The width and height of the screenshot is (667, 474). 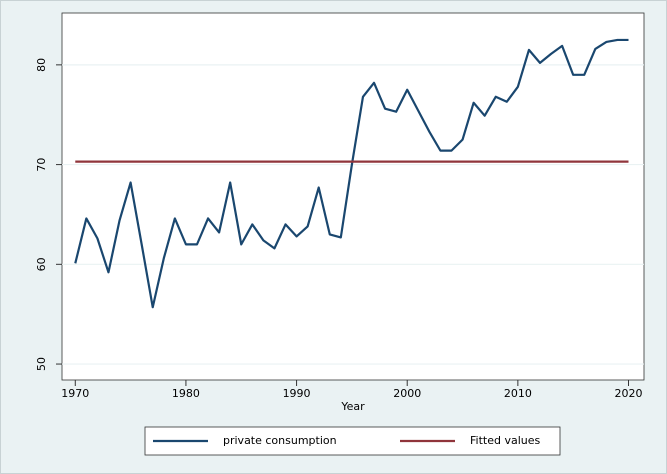 What do you see at coordinates (505, 440) in the screenshot?
I see `legend-label: Fitted values` at bounding box center [505, 440].